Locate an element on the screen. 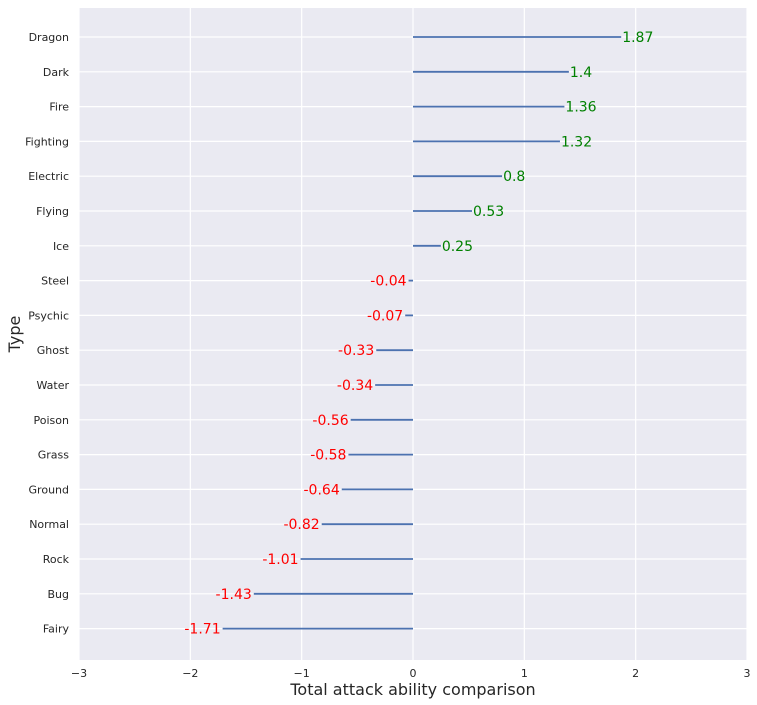  x-tick-label: −1 is located at coordinates (302, 673).